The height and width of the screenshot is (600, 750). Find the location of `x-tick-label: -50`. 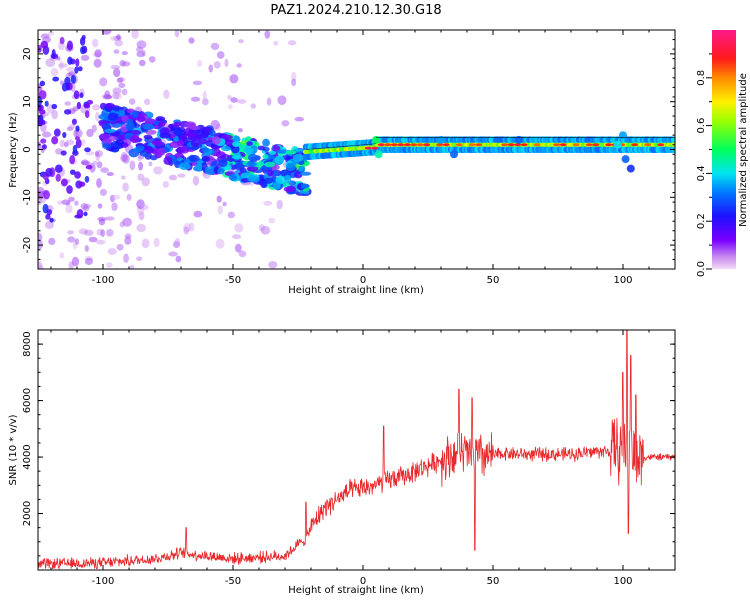

x-tick-label: -50 is located at coordinates (233, 581).